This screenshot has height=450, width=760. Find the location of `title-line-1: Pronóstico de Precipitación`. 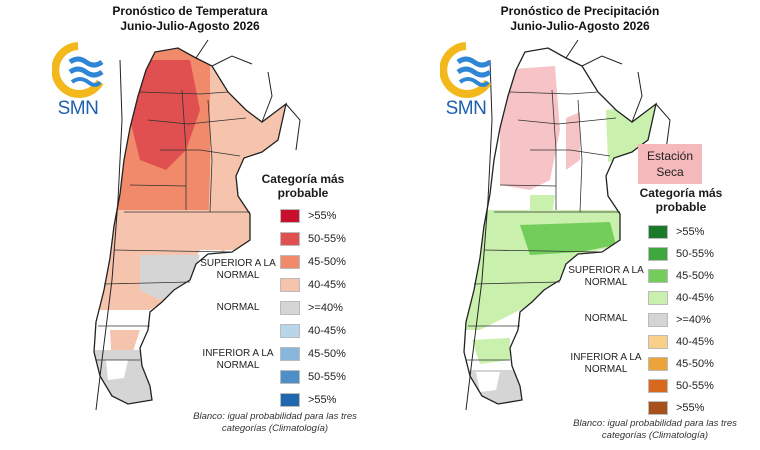

title-line-1: Pronóstico de Precipitación is located at coordinates (580, 11).